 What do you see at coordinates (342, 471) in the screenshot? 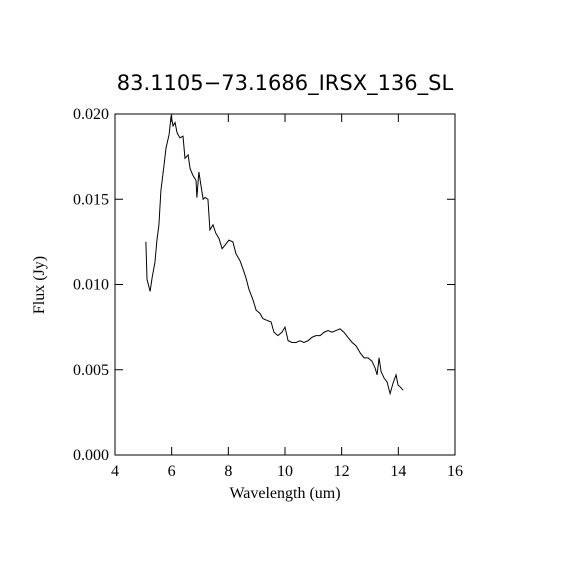
I see `x-tick-label: 12` at bounding box center [342, 471].